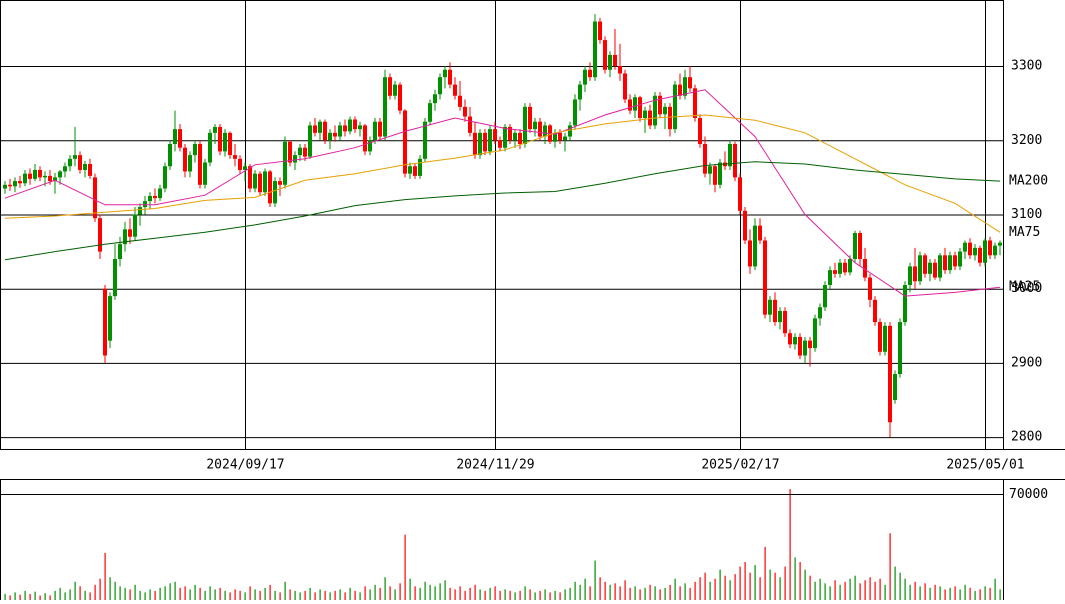 The image size is (1065, 604). What do you see at coordinates (1026, 66) in the screenshot?
I see `y-tick-label: 3300` at bounding box center [1026, 66].